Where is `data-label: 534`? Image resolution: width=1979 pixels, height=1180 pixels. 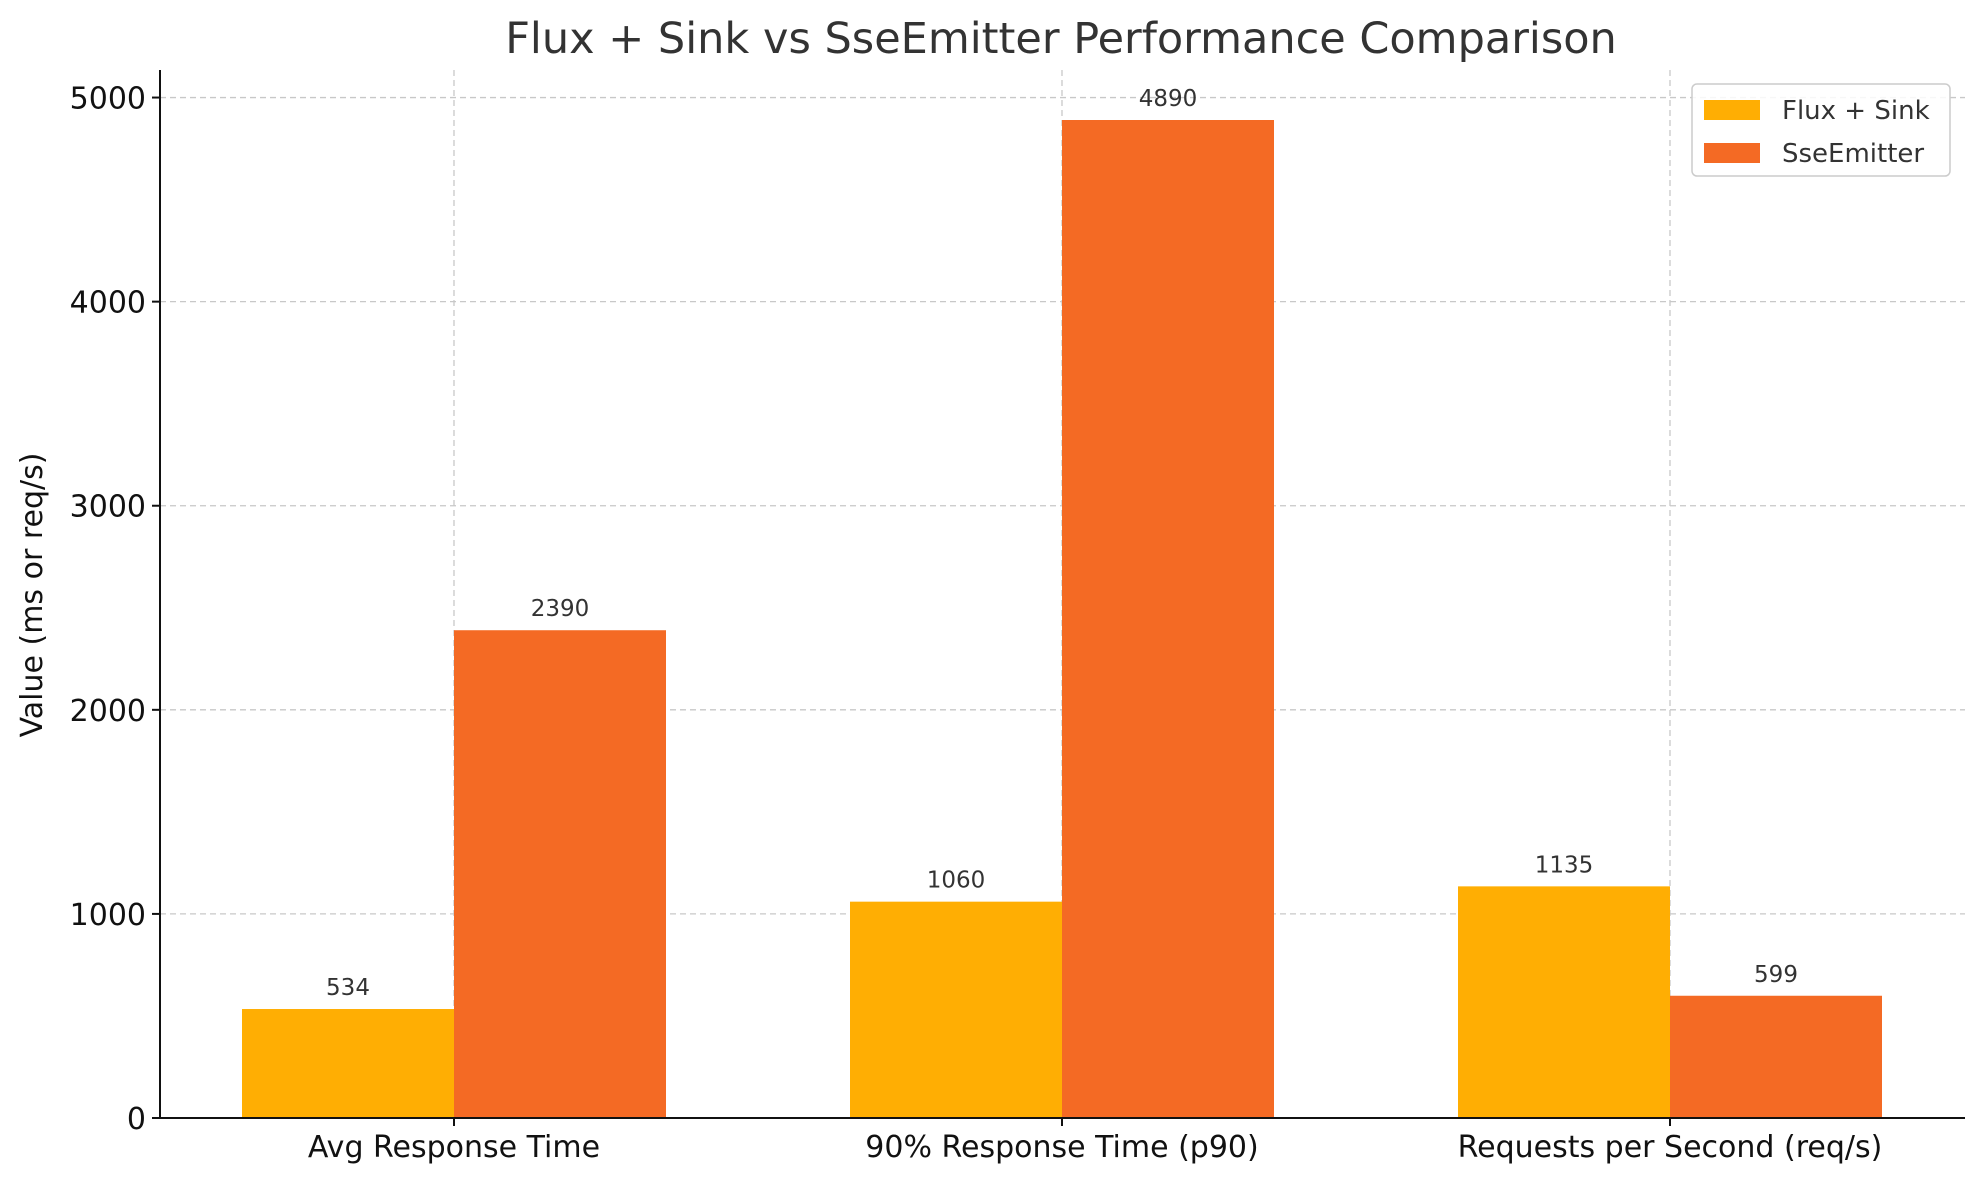
data-label: 534 is located at coordinates (348, 988).